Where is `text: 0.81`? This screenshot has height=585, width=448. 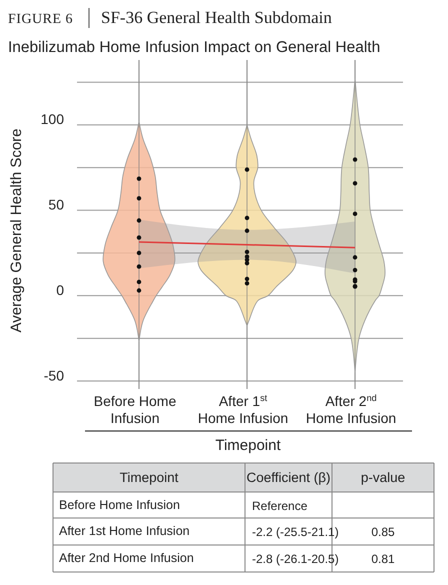 text: 0.81 is located at coordinates (383, 559).